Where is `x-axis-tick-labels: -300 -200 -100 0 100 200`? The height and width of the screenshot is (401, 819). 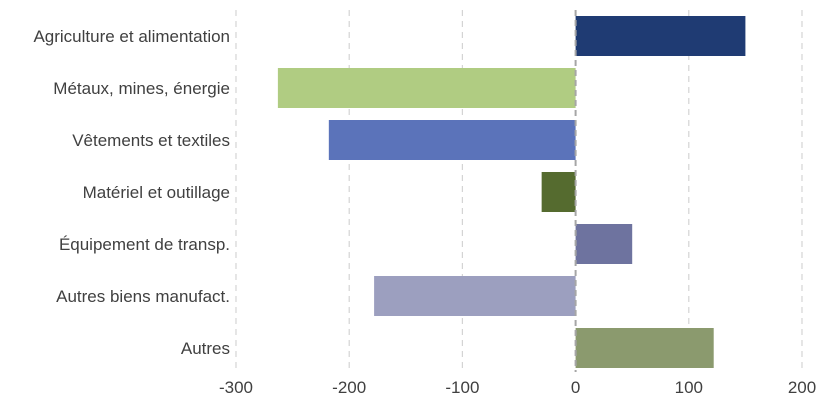 x-axis-tick-labels: -300 -200 -100 0 100 200 is located at coordinates (517, 387).